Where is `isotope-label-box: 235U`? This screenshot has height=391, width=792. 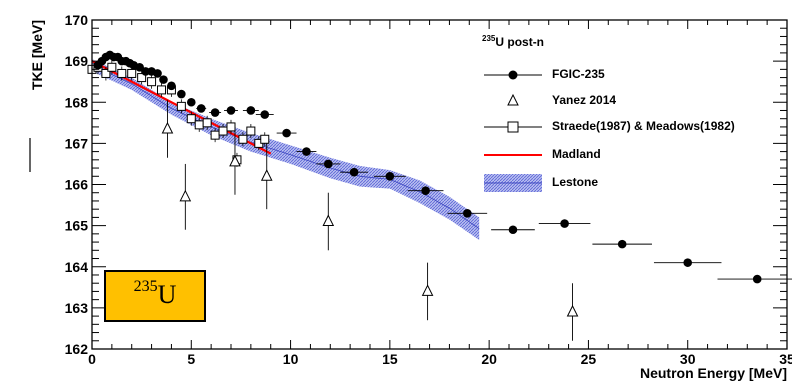 isotope-label-box: 235U is located at coordinates (155, 296).